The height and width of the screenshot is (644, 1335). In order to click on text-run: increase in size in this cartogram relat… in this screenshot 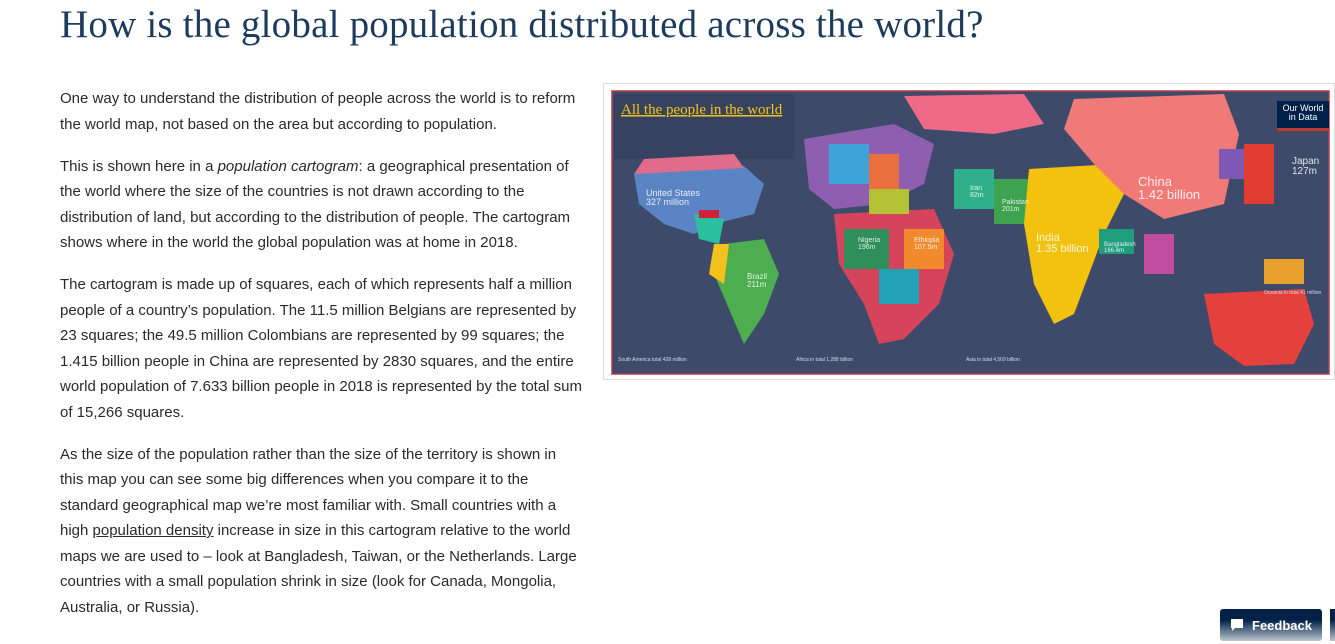, I will do `click(318, 569)`.